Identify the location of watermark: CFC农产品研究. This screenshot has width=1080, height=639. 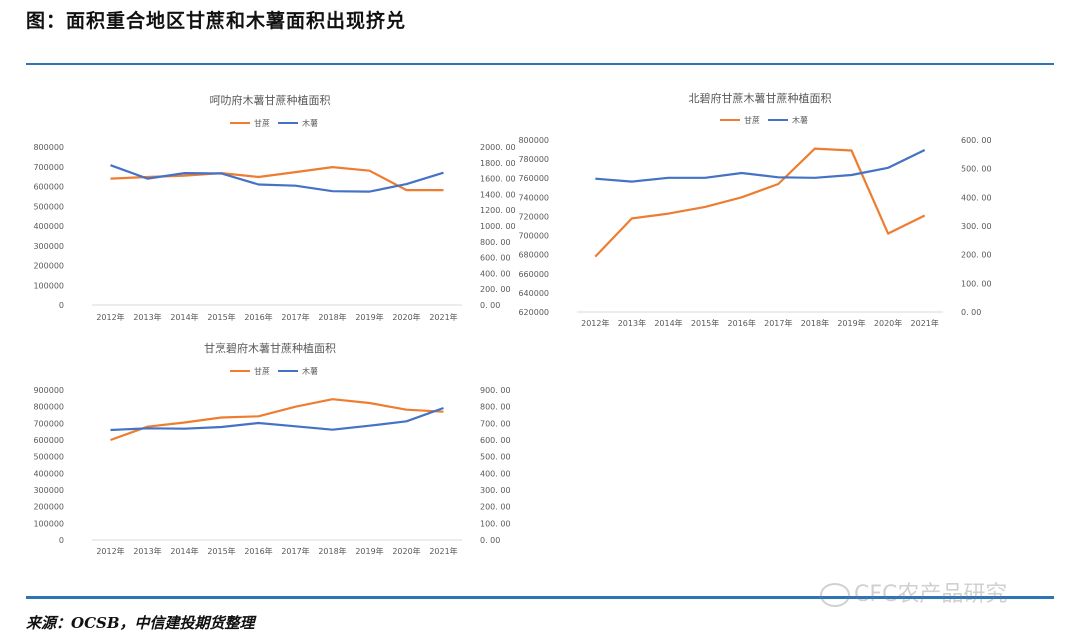
(913, 592).